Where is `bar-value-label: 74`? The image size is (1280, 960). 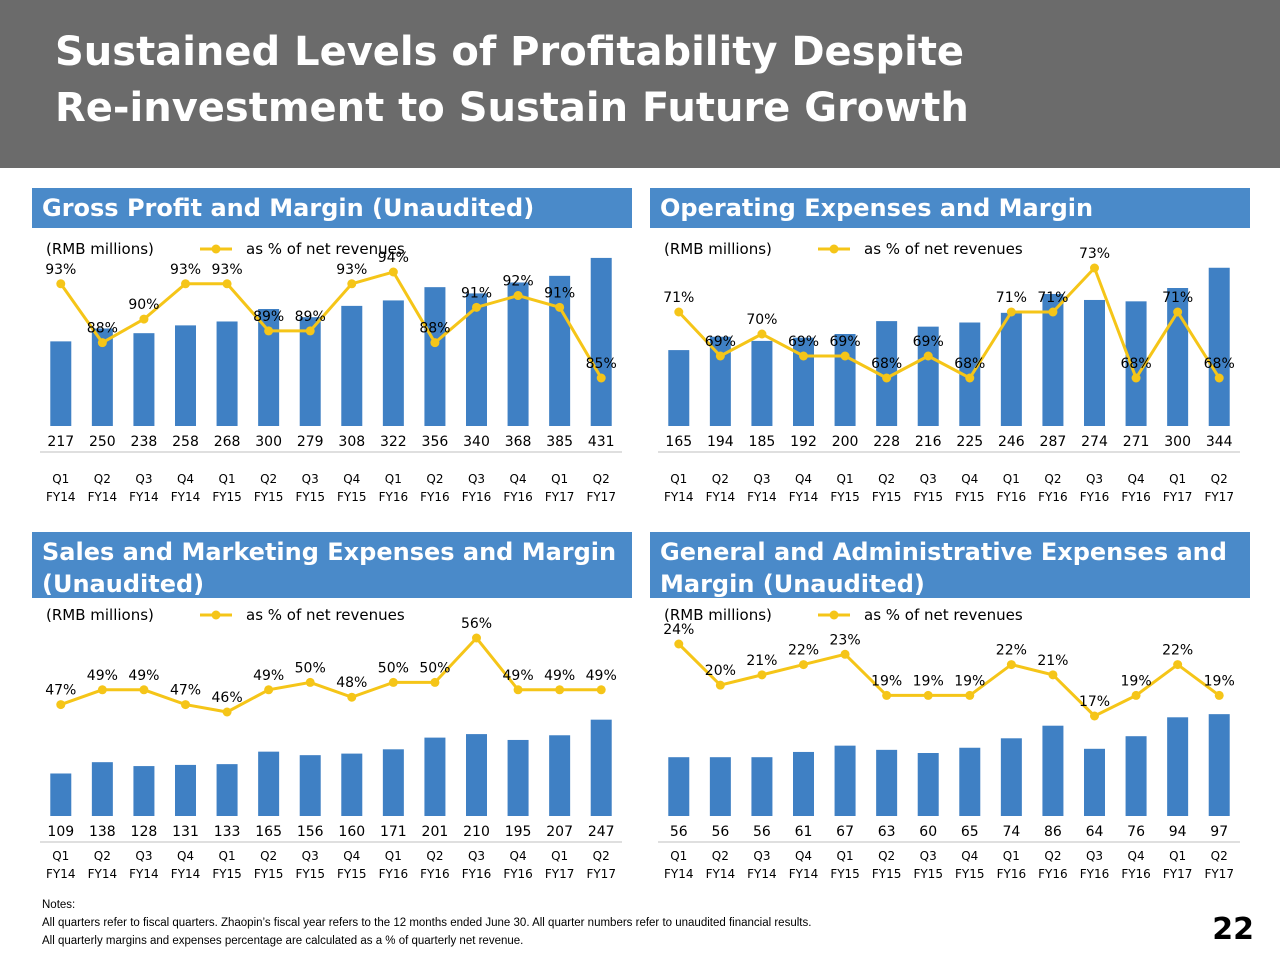 bar-value-label: 74 is located at coordinates (1011, 832).